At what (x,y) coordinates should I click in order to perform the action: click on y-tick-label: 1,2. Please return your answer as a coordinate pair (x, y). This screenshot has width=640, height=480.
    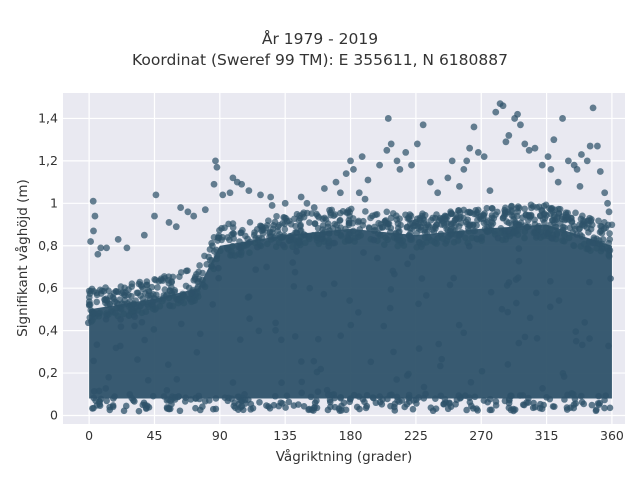
    Looking at the image, I should click on (48, 160).